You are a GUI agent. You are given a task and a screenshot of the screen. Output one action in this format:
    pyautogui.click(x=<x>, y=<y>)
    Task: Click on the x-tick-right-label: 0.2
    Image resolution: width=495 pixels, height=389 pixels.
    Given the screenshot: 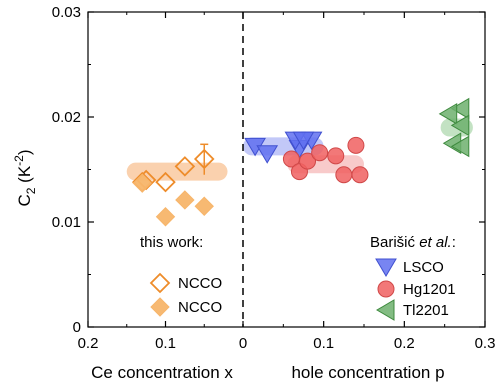 What is the action you would take?
    pyautogui.click(x=404, y=343)
    